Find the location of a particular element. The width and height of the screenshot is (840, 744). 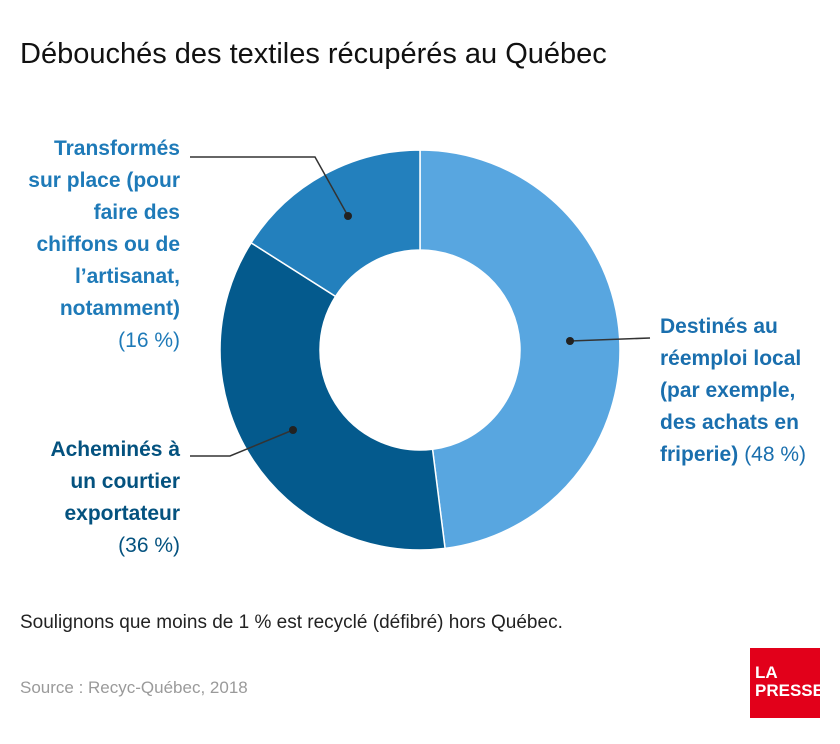

logo-line-1: LA is located at coordinates (766, 672).